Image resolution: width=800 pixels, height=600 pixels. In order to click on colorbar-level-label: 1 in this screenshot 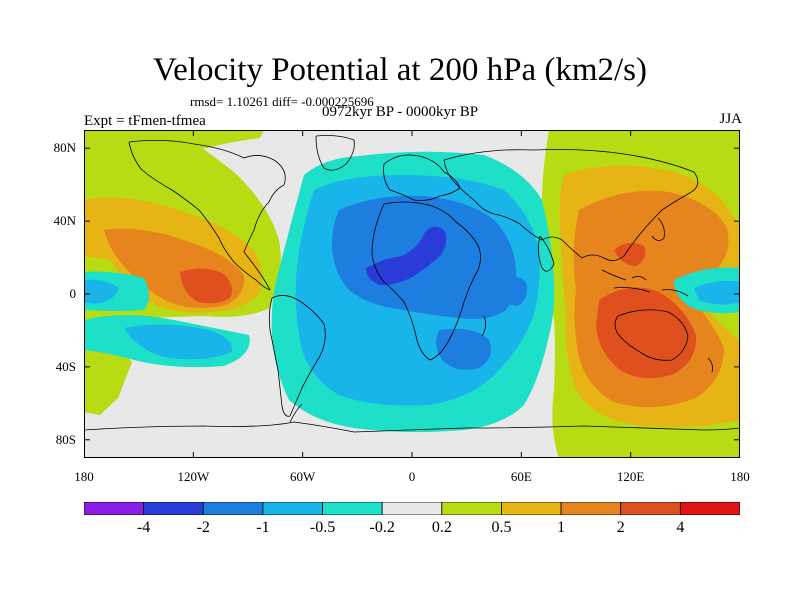, I will do `click(561, 527)`.